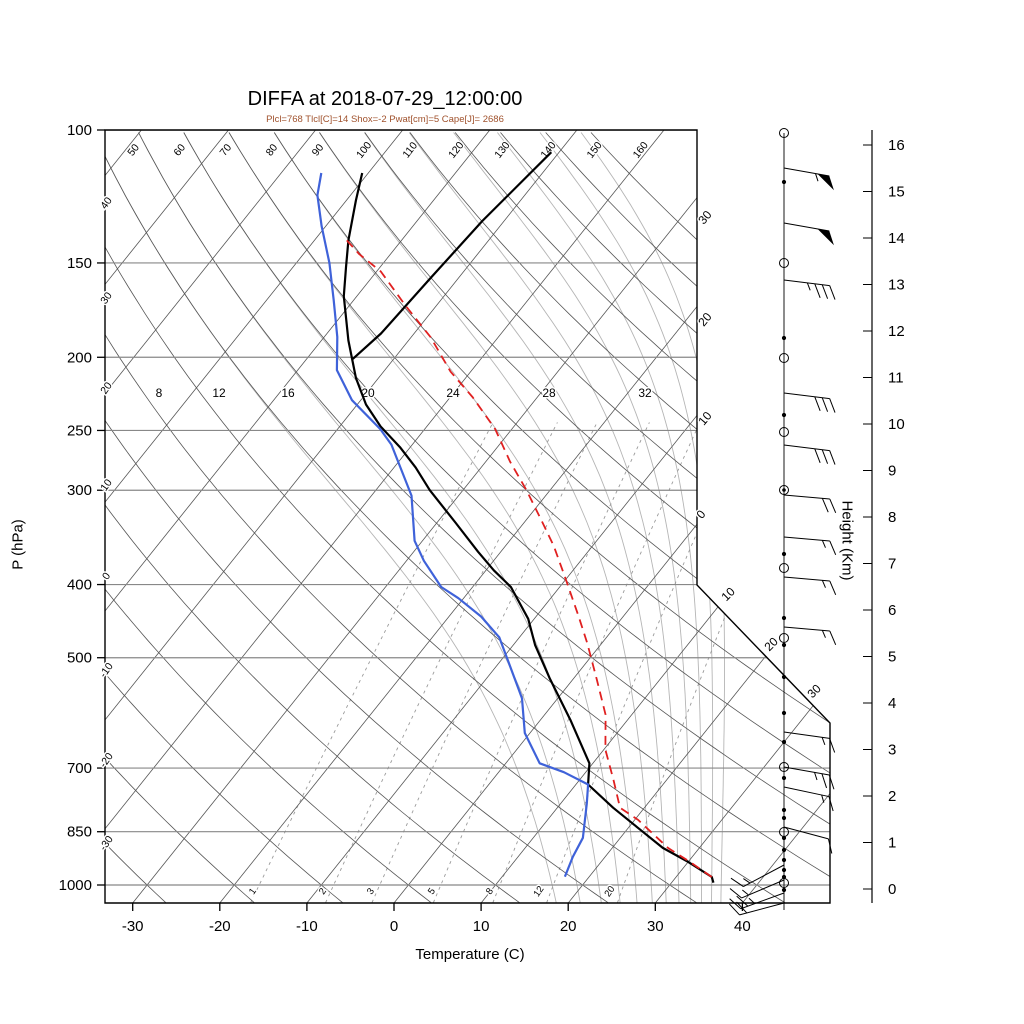 This screenshot has width=1024, height=1024. What do you see at coordinates (548, 149) in the screenshot?
I see `svg-text: 140` at bounding box center [548, 149].